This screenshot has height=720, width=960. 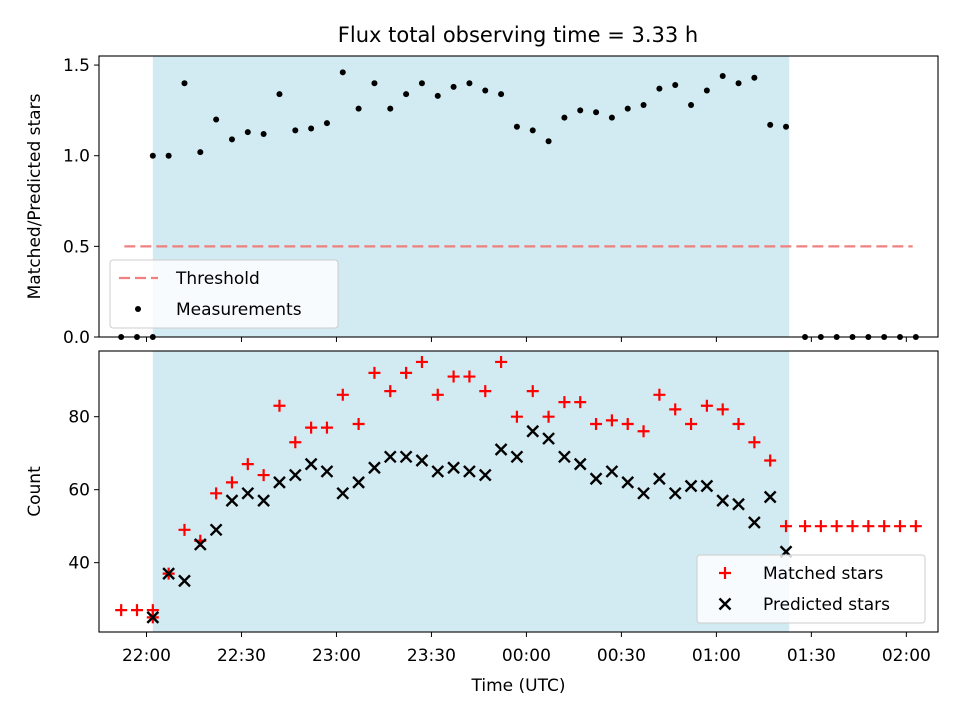 What do you see at coordinates (35, 196) in the screenshot?
I see `y-axis-label: Matched/Predicted stars` at bounding box center [35, 196].